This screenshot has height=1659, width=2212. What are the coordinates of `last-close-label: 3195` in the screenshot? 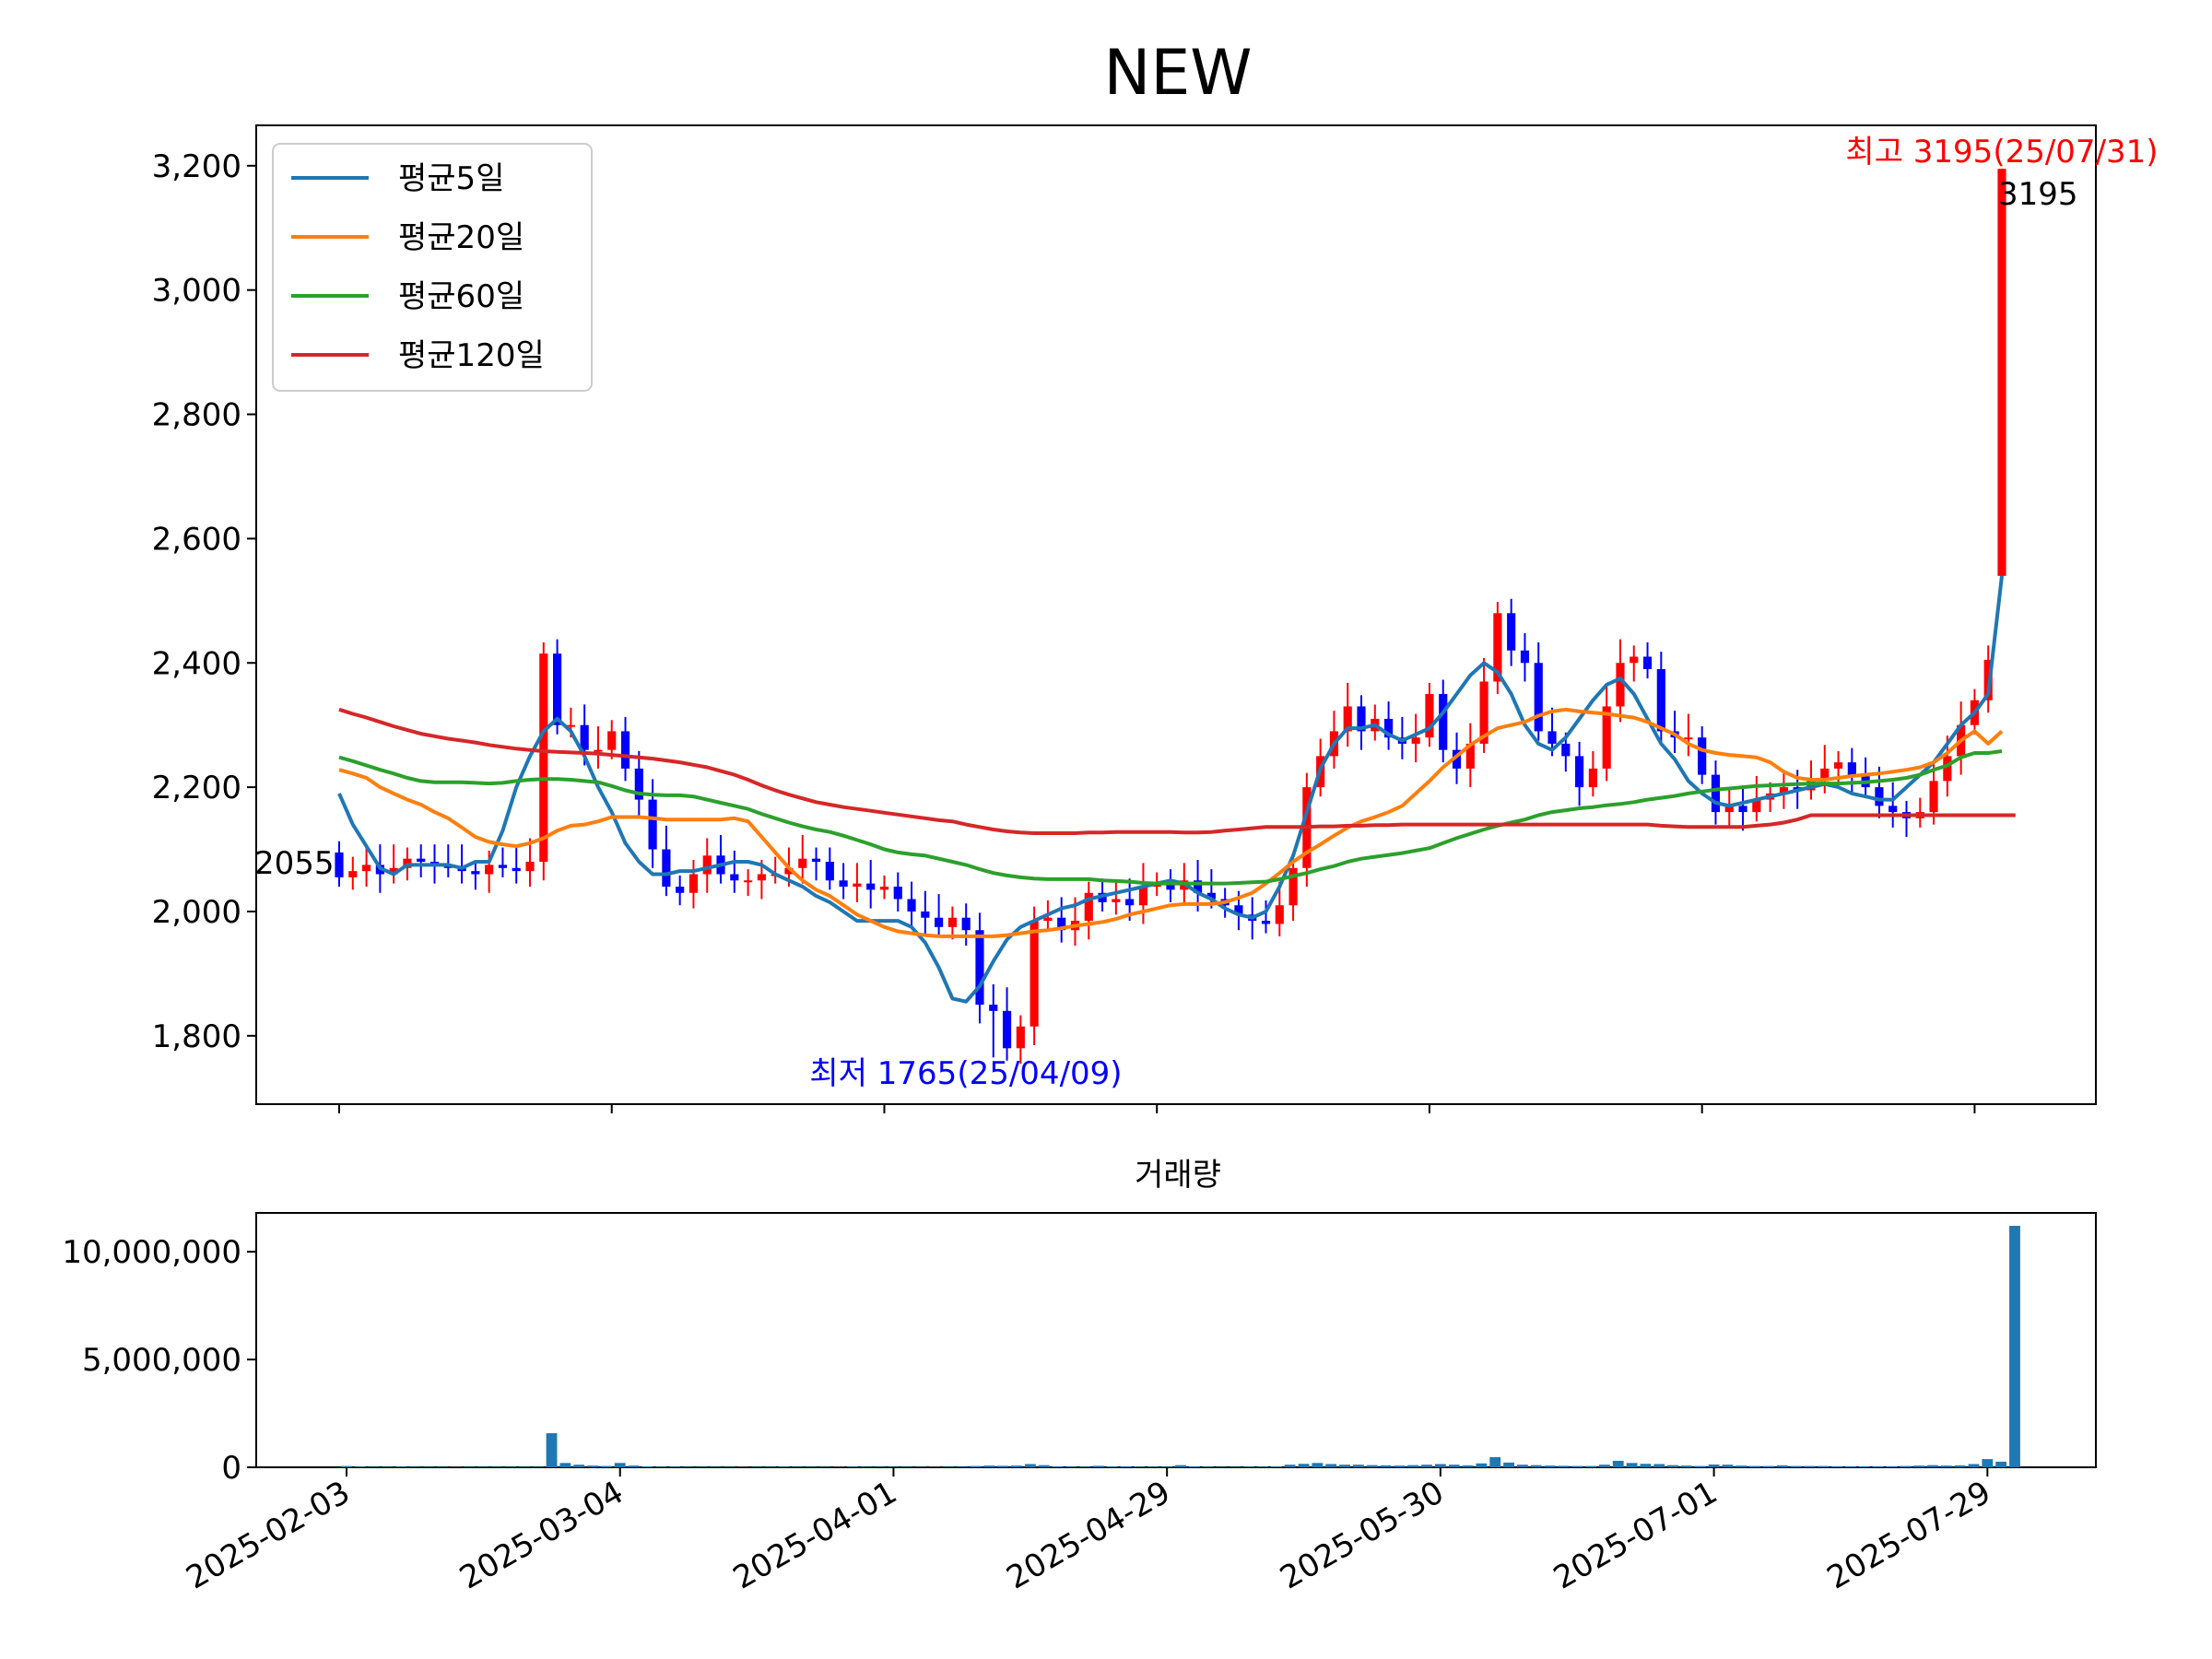 It's located at (2038, 194).